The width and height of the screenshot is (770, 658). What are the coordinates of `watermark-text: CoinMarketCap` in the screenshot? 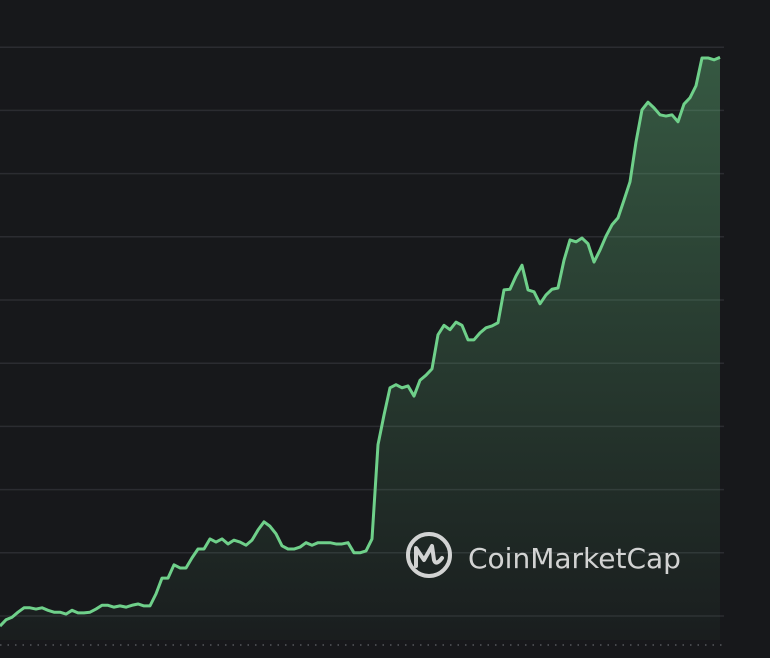 It's located at (574, 558).